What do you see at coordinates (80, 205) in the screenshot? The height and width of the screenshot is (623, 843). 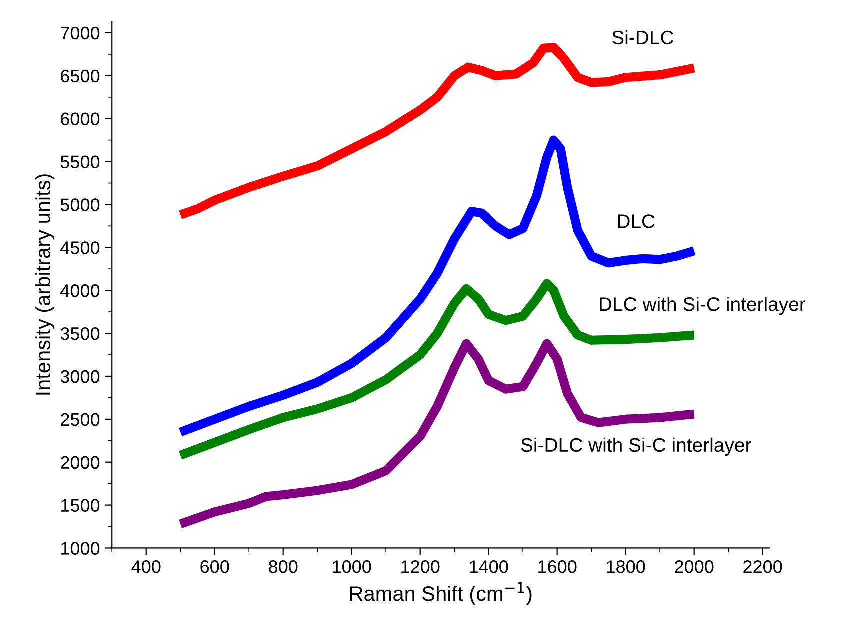 I see `y-tick-label: 5000` at bounding box center [80, 205].